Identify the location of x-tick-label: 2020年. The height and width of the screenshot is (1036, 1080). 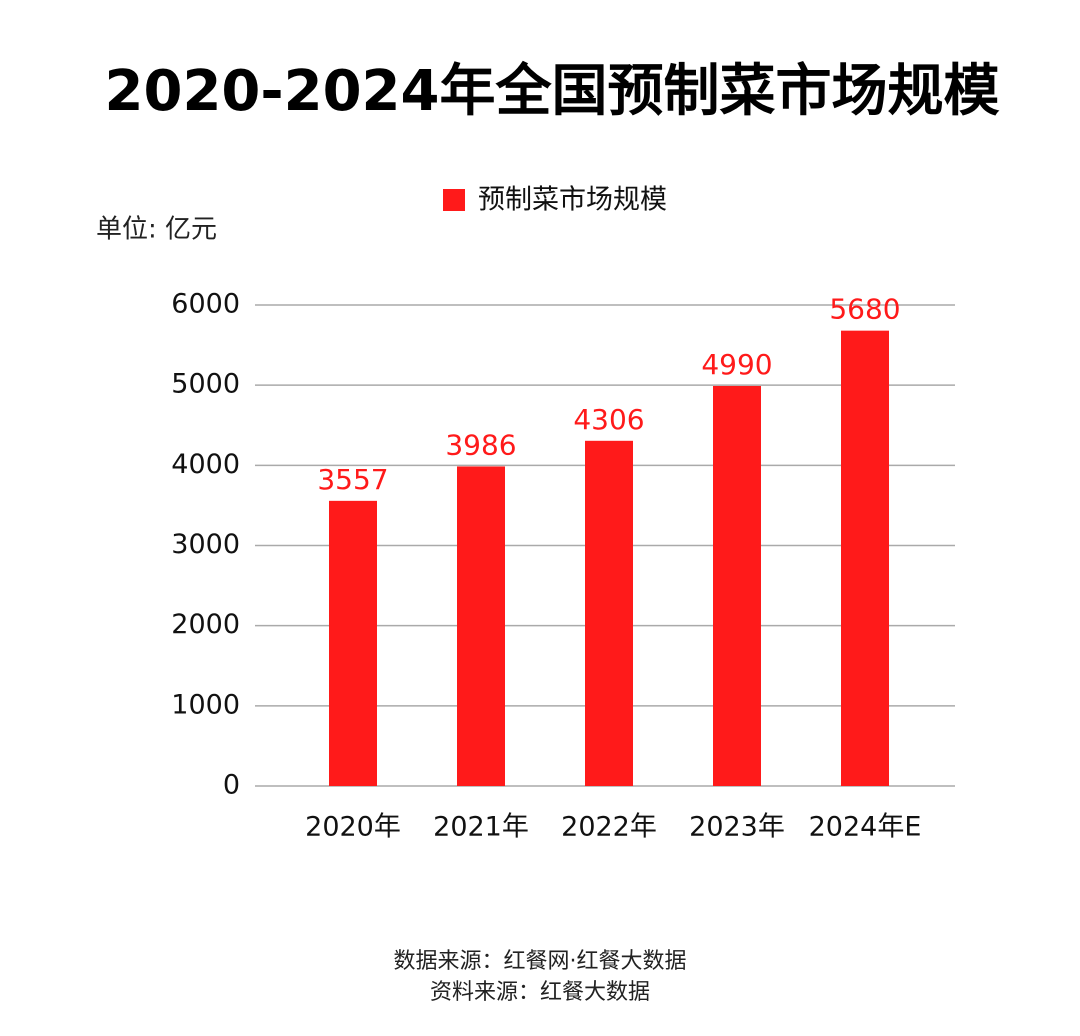
(353, 827).